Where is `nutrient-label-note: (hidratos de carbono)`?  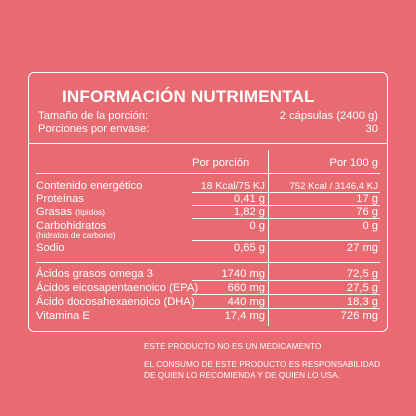 nutrient-label-note: (hidratos de carbono) is located at coordinates (76, 235).